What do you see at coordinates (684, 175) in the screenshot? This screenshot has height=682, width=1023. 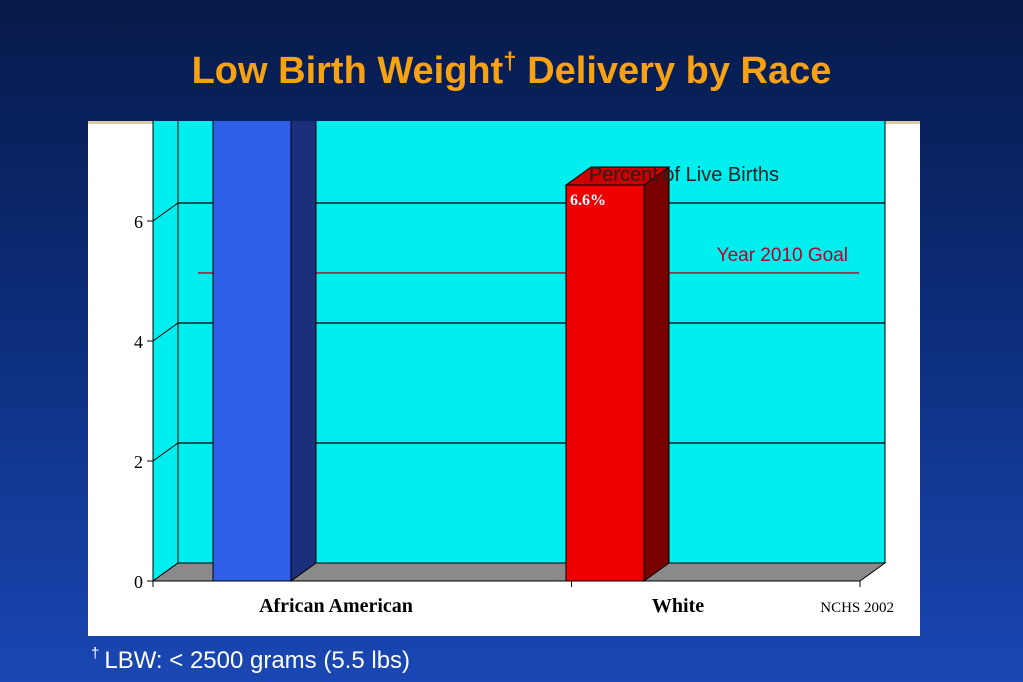 I see `chart-title: Percent of Live Births` at bounding box center [684, 175].